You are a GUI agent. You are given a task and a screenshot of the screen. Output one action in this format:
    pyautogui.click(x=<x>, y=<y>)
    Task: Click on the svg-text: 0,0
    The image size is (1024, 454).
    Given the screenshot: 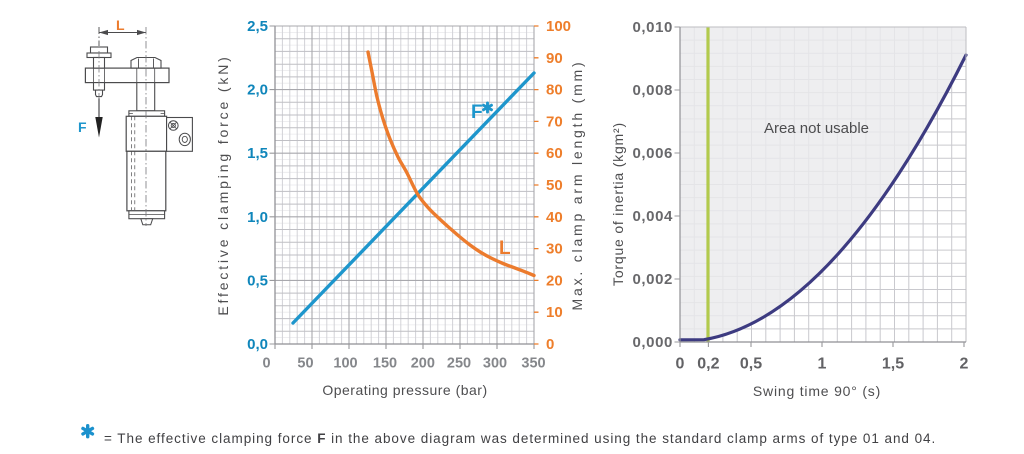 What is the action you would take?
    pyautogui.click(x=257, y=344)
    